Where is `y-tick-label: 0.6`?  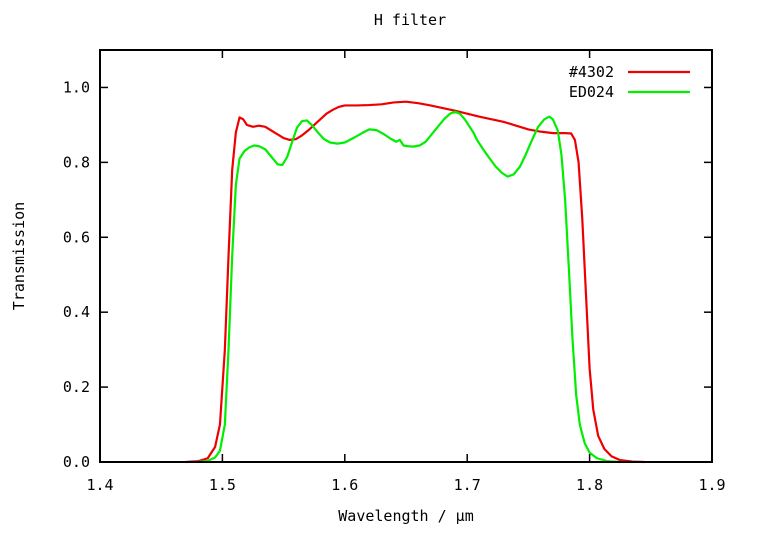 y-tick-label: 0.6 is located at coordinates (76, 237).